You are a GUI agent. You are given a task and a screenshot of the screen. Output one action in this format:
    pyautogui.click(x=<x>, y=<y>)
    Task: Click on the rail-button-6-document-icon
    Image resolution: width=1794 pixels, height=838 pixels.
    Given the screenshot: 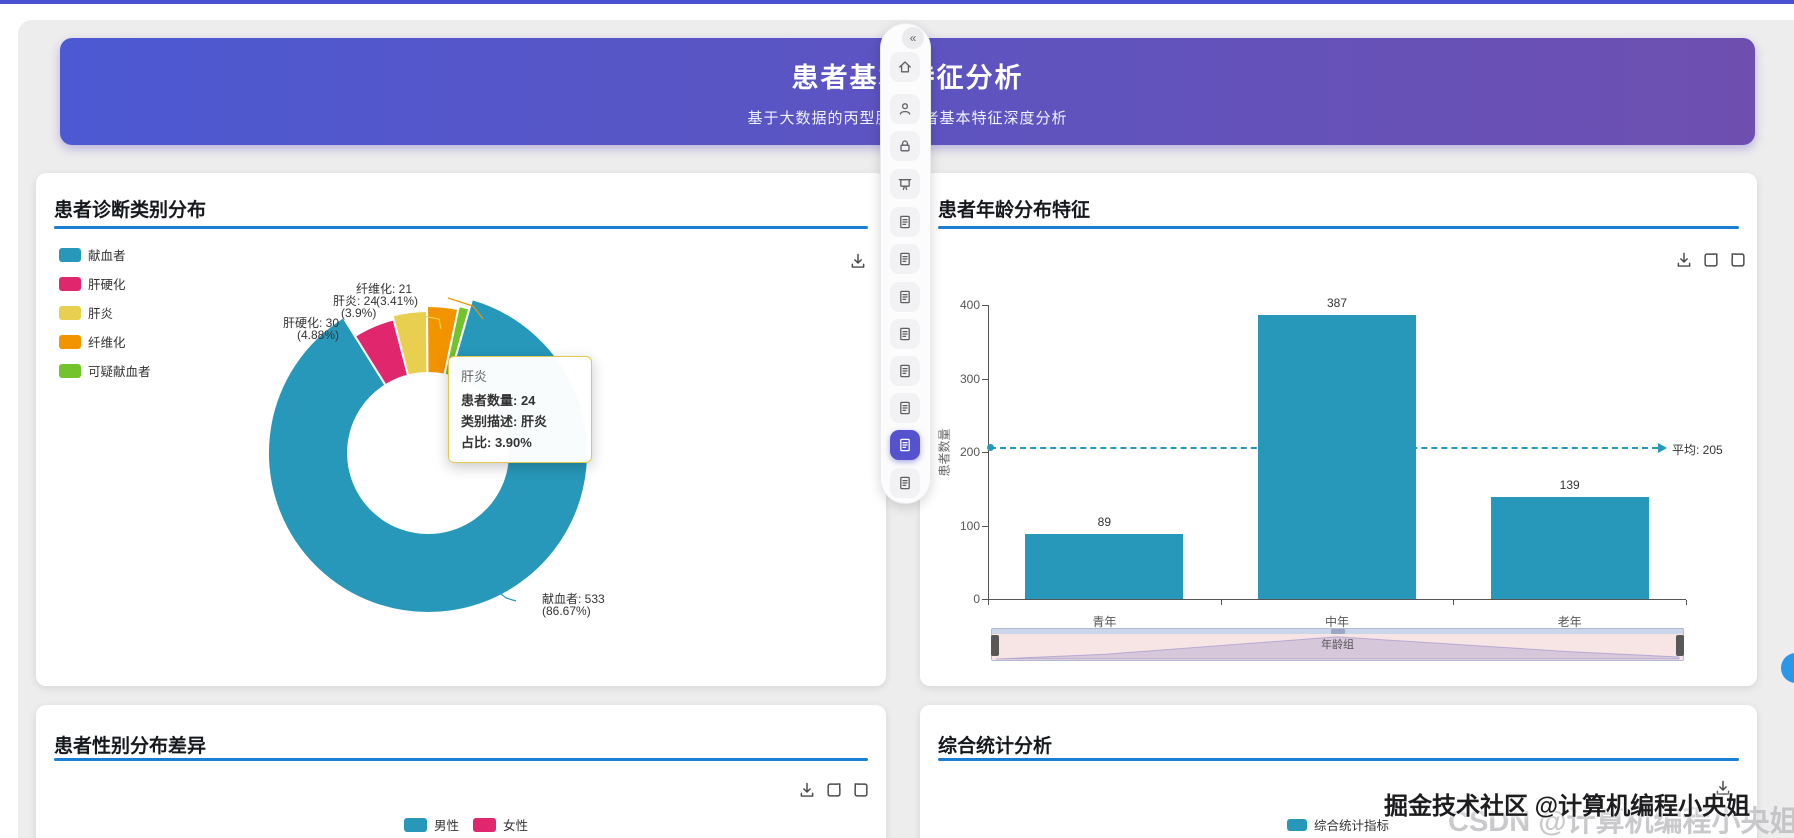 What is the action you would take?
    pyautogui.click(x=905, y=297)
    